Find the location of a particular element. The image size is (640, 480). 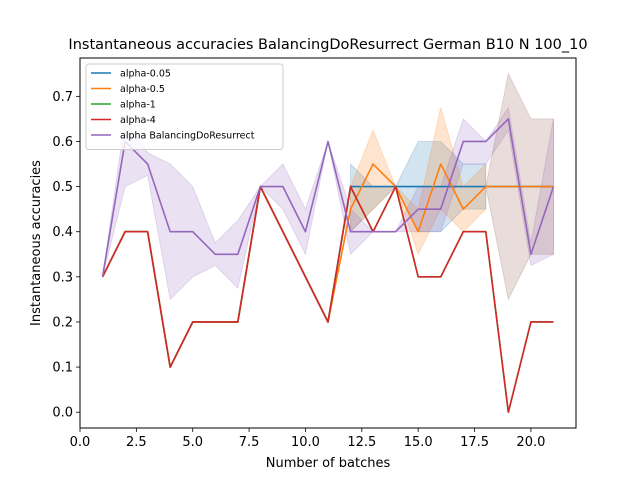

y-tick-label: 0.0 is located at coordinates (62, 413).